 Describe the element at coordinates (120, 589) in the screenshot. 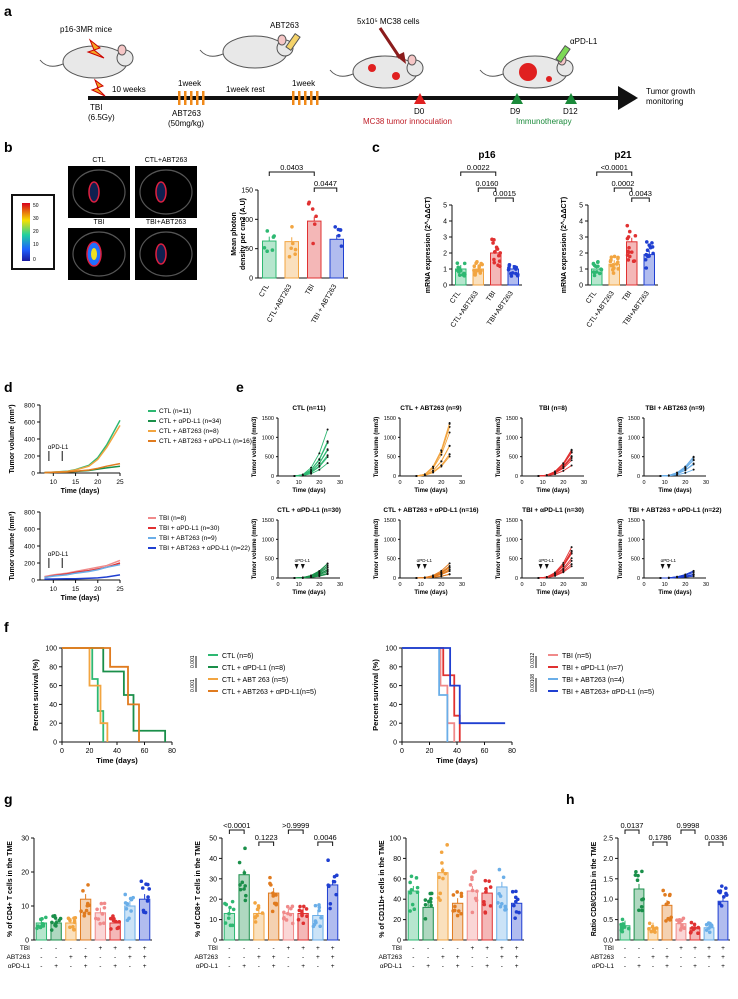

I see `x-tick-label: 25` at that location.